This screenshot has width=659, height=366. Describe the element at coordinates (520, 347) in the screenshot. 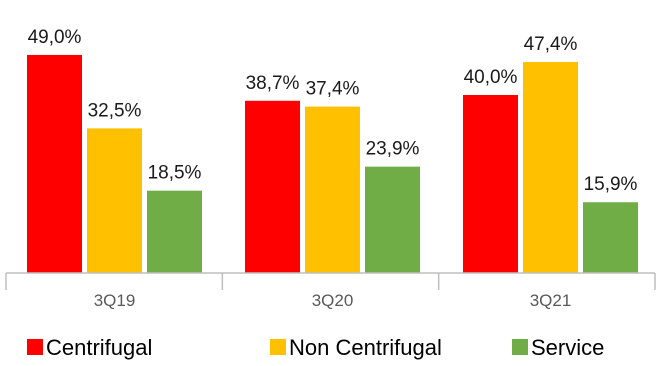

I see `legend-swatch-service` at that location.